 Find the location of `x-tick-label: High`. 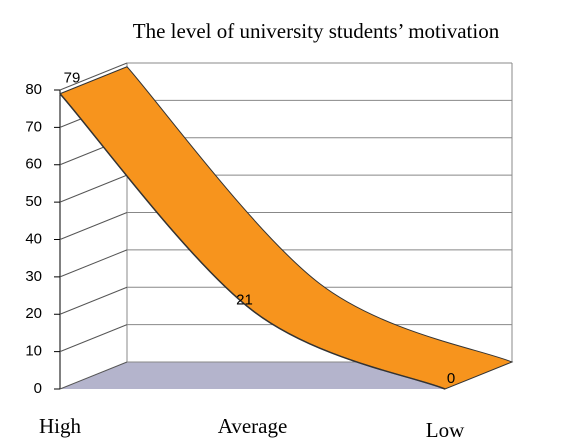

x-tick-label: High is located at coordinates (60, 426).